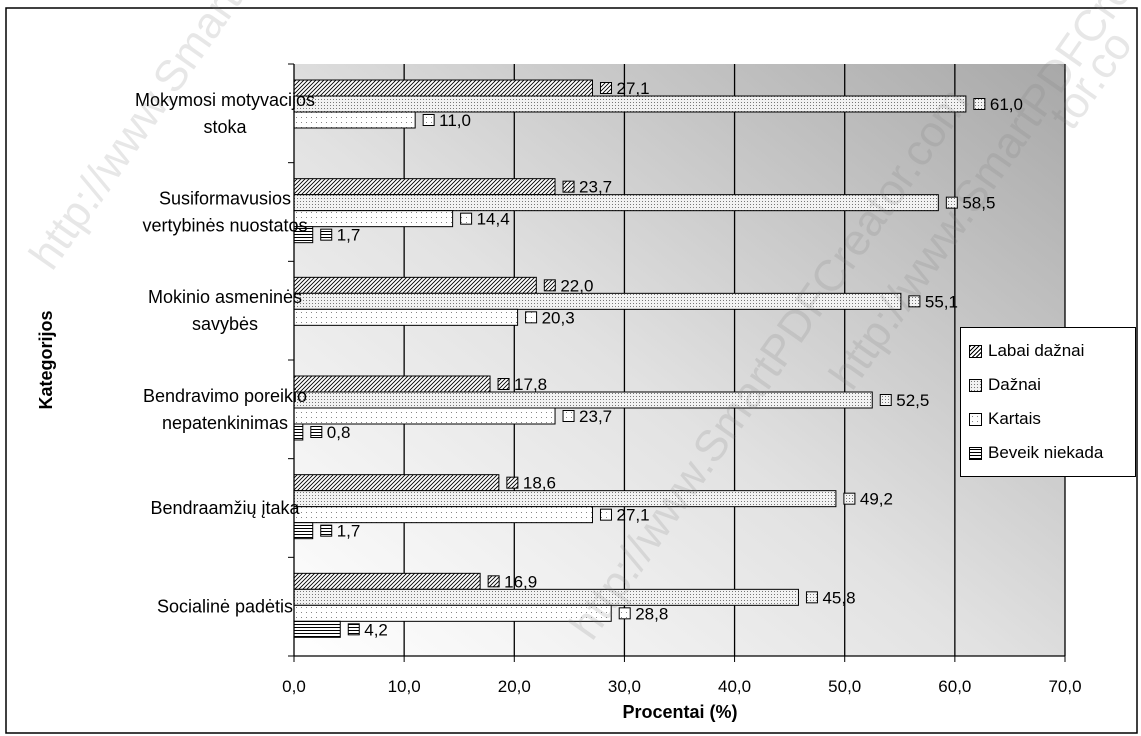 This screenshot has width=1141, height=736. What do you see at coordinates (225, 297) in the screenshot?
I see `category-label: Mokinio asmeninės` at bounding box center [225, 297].